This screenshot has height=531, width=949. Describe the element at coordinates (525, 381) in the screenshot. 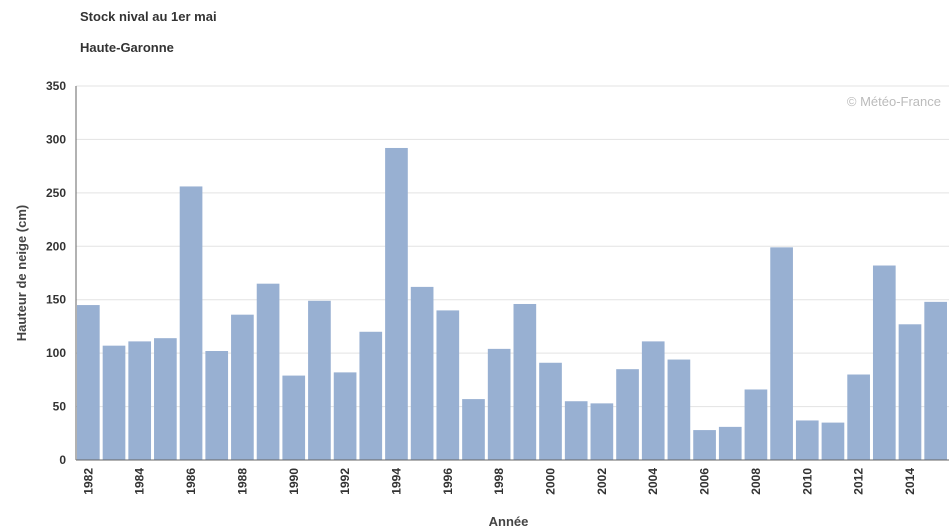

I see `bar-1999` at that location.